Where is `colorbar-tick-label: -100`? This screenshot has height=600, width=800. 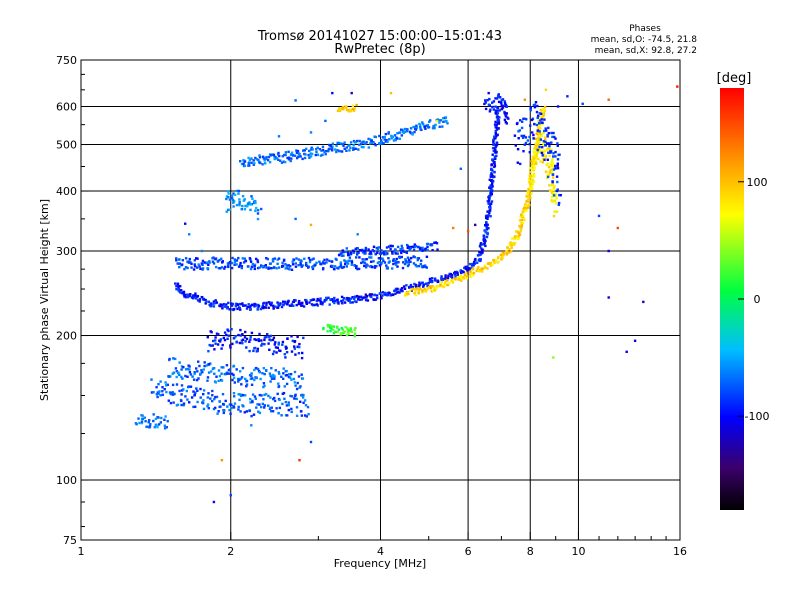
colorbar-tick-label: -100 is located at coordinates (757, 416).